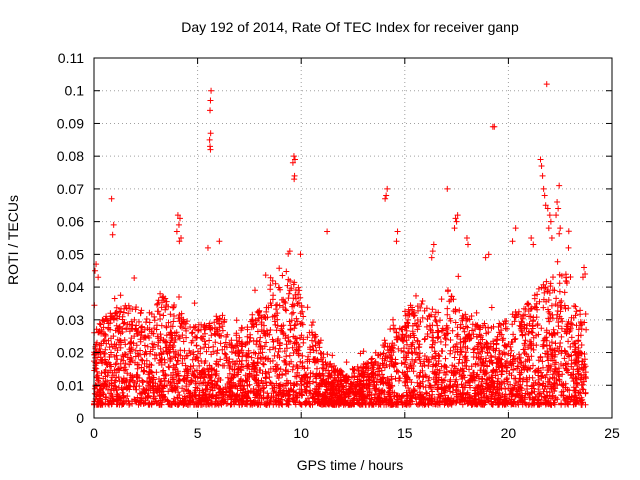 The image size is (640, 480). What do you see at coordinates (70, 353) in the screenshot?
I see `y-tick-label: 0.02` at bounding box center [70, 353].